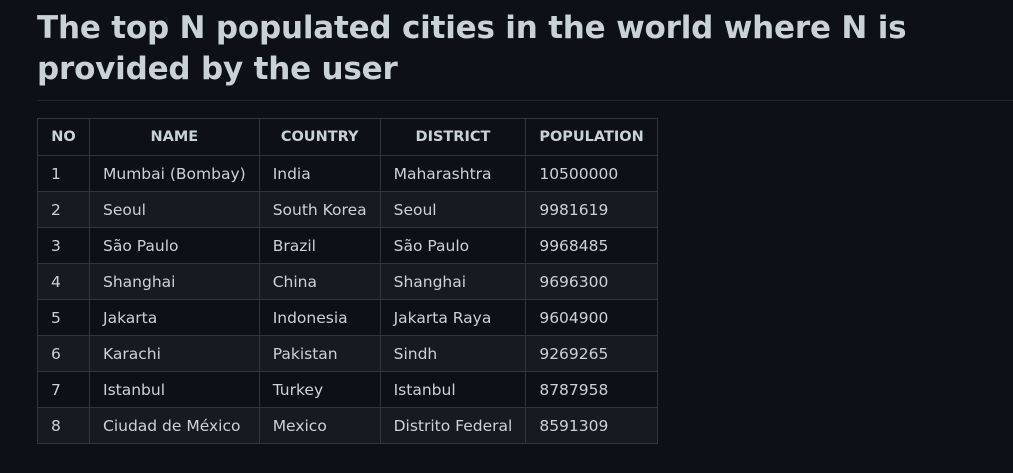 Image resolution: width=1013 pixels, height=473 pixels. Describe the element at coordinates (63, 173) in the screenshot. I see `cell-no: 1` at that location.